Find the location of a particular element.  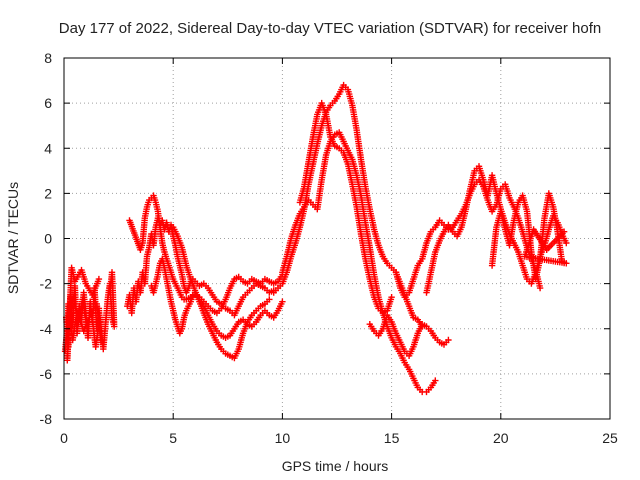

y-tick-label: 0 is located at coordinates (48, 239).